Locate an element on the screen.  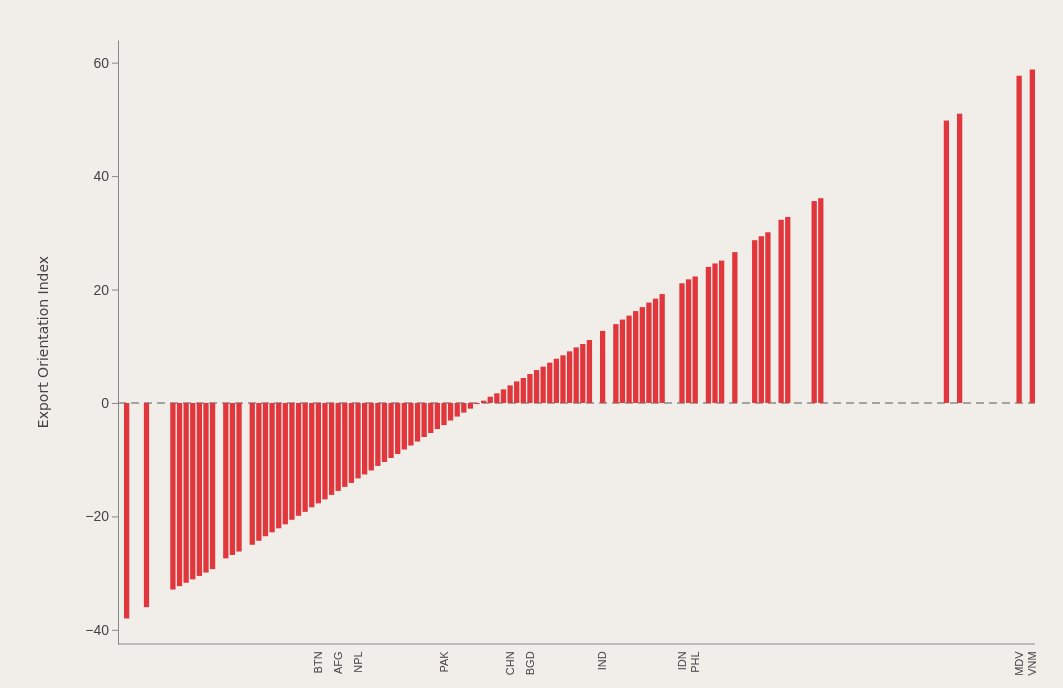
x-tick-label: IDN is located at coordinates (681, 661).